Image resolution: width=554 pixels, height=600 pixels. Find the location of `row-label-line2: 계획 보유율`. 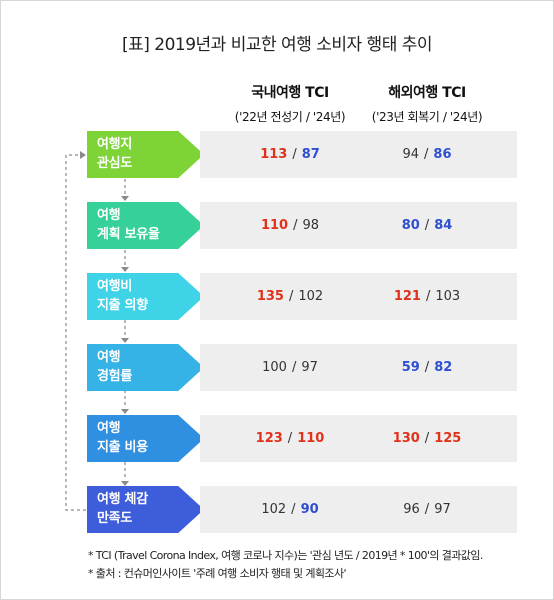

row-label-line2: 계획 보유율 is located at coordinates (128, 234).